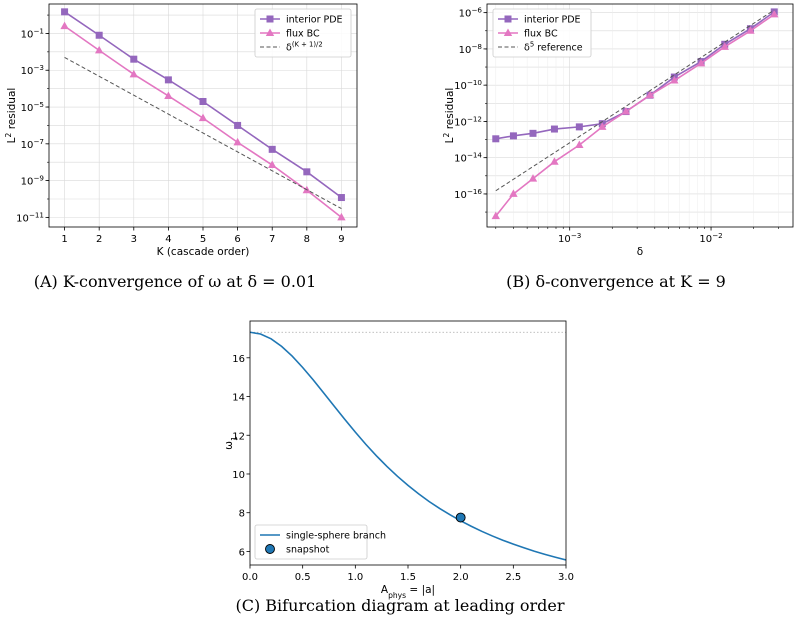  What do you see at coordinates (355, 577) in the screenshot?
I see `x-tick-label: 1.0` at bounding box center [355, 577].